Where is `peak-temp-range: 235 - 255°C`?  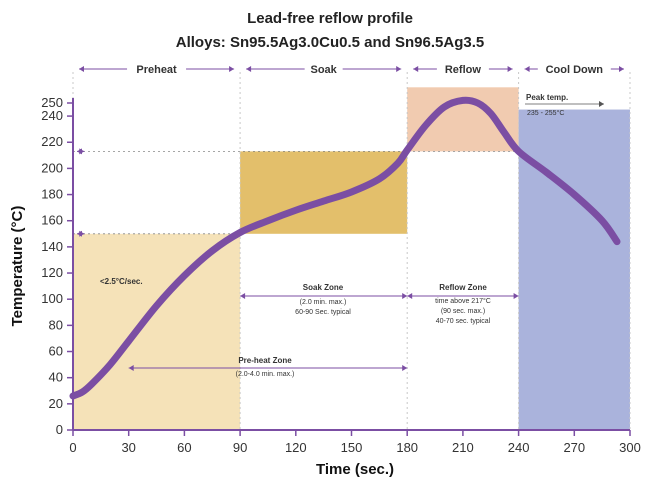
peak-temp-range: 235 - 255°C is located at coordinates (545, 113).